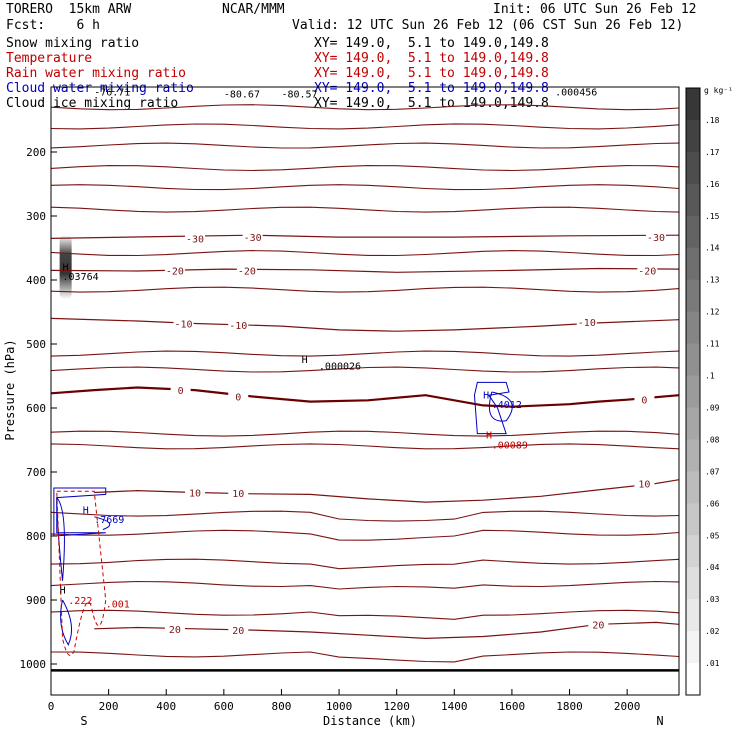 The image size is (740, 740). Describe the element at coordinates (83, 721) in the screenshot. I see `x-end-left: S` at that location.